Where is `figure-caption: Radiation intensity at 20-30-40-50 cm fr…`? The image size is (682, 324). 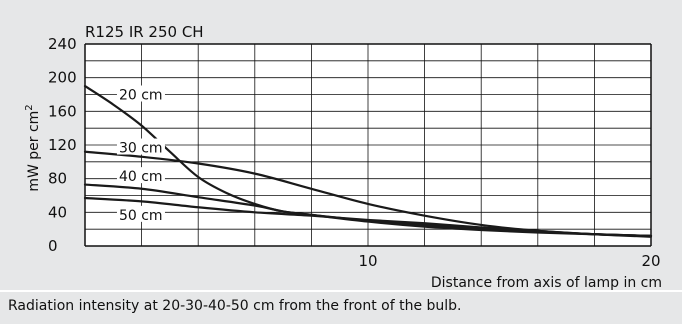 figure-caption: Radiation intensity at 20-30-40-50 cm fr… is located at coordinates (235, 306).